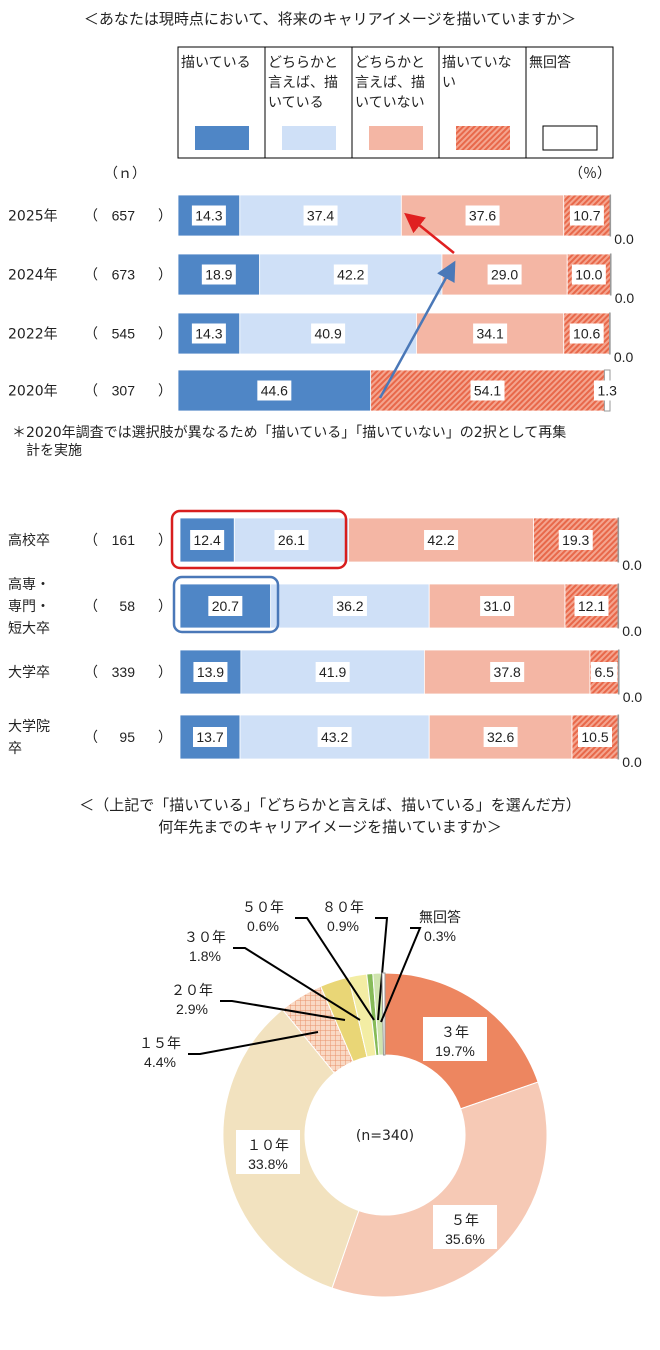 The width and height of the screenshot is (660, 1350). I want to click on row-label: 大学院, so click(29, 727).